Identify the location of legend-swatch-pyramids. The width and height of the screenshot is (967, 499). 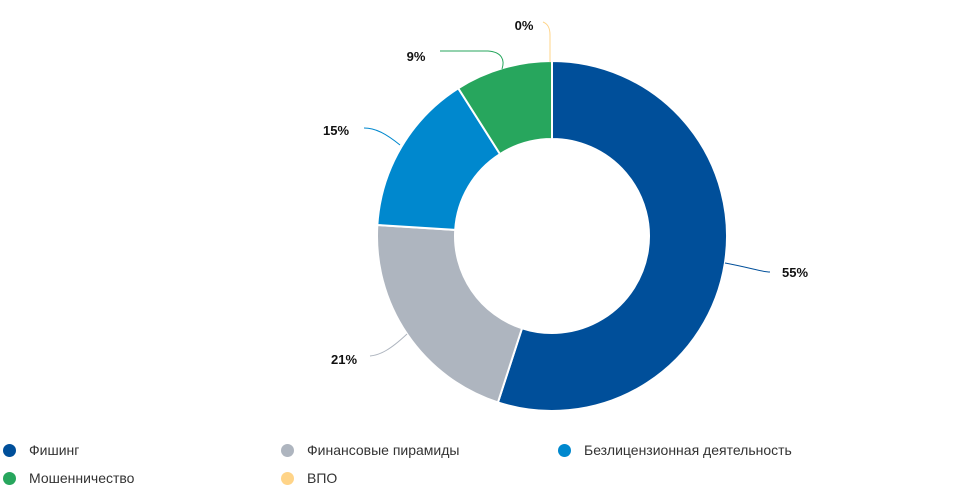
(287, 450).